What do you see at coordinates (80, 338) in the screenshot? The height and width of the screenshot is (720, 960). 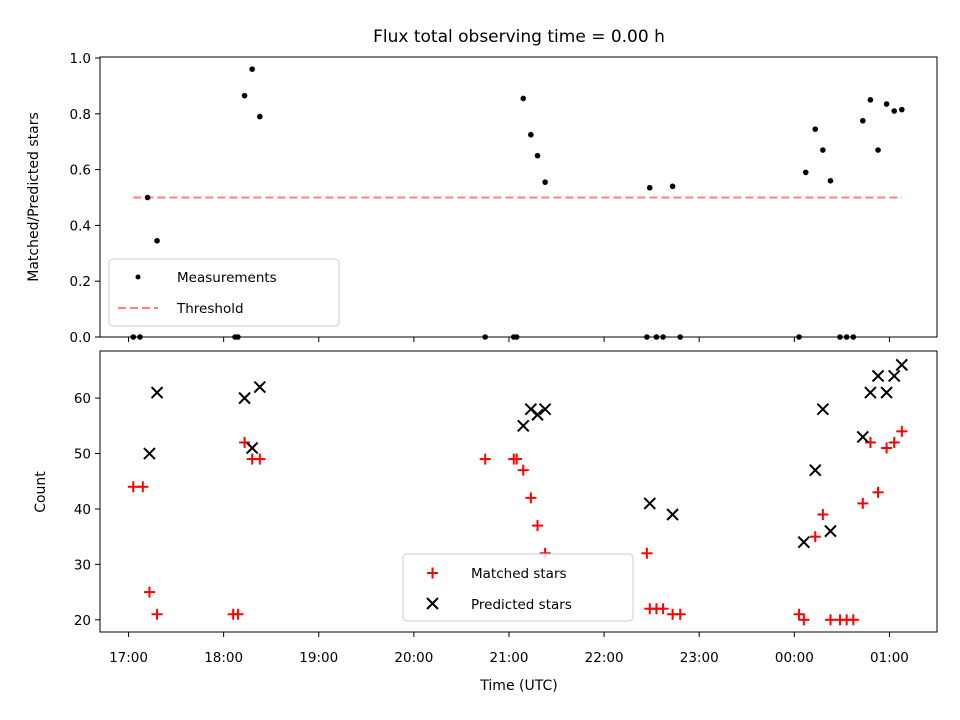 I see `ratio-y-tick-label: 0.0` at bounding box center [80, 338].